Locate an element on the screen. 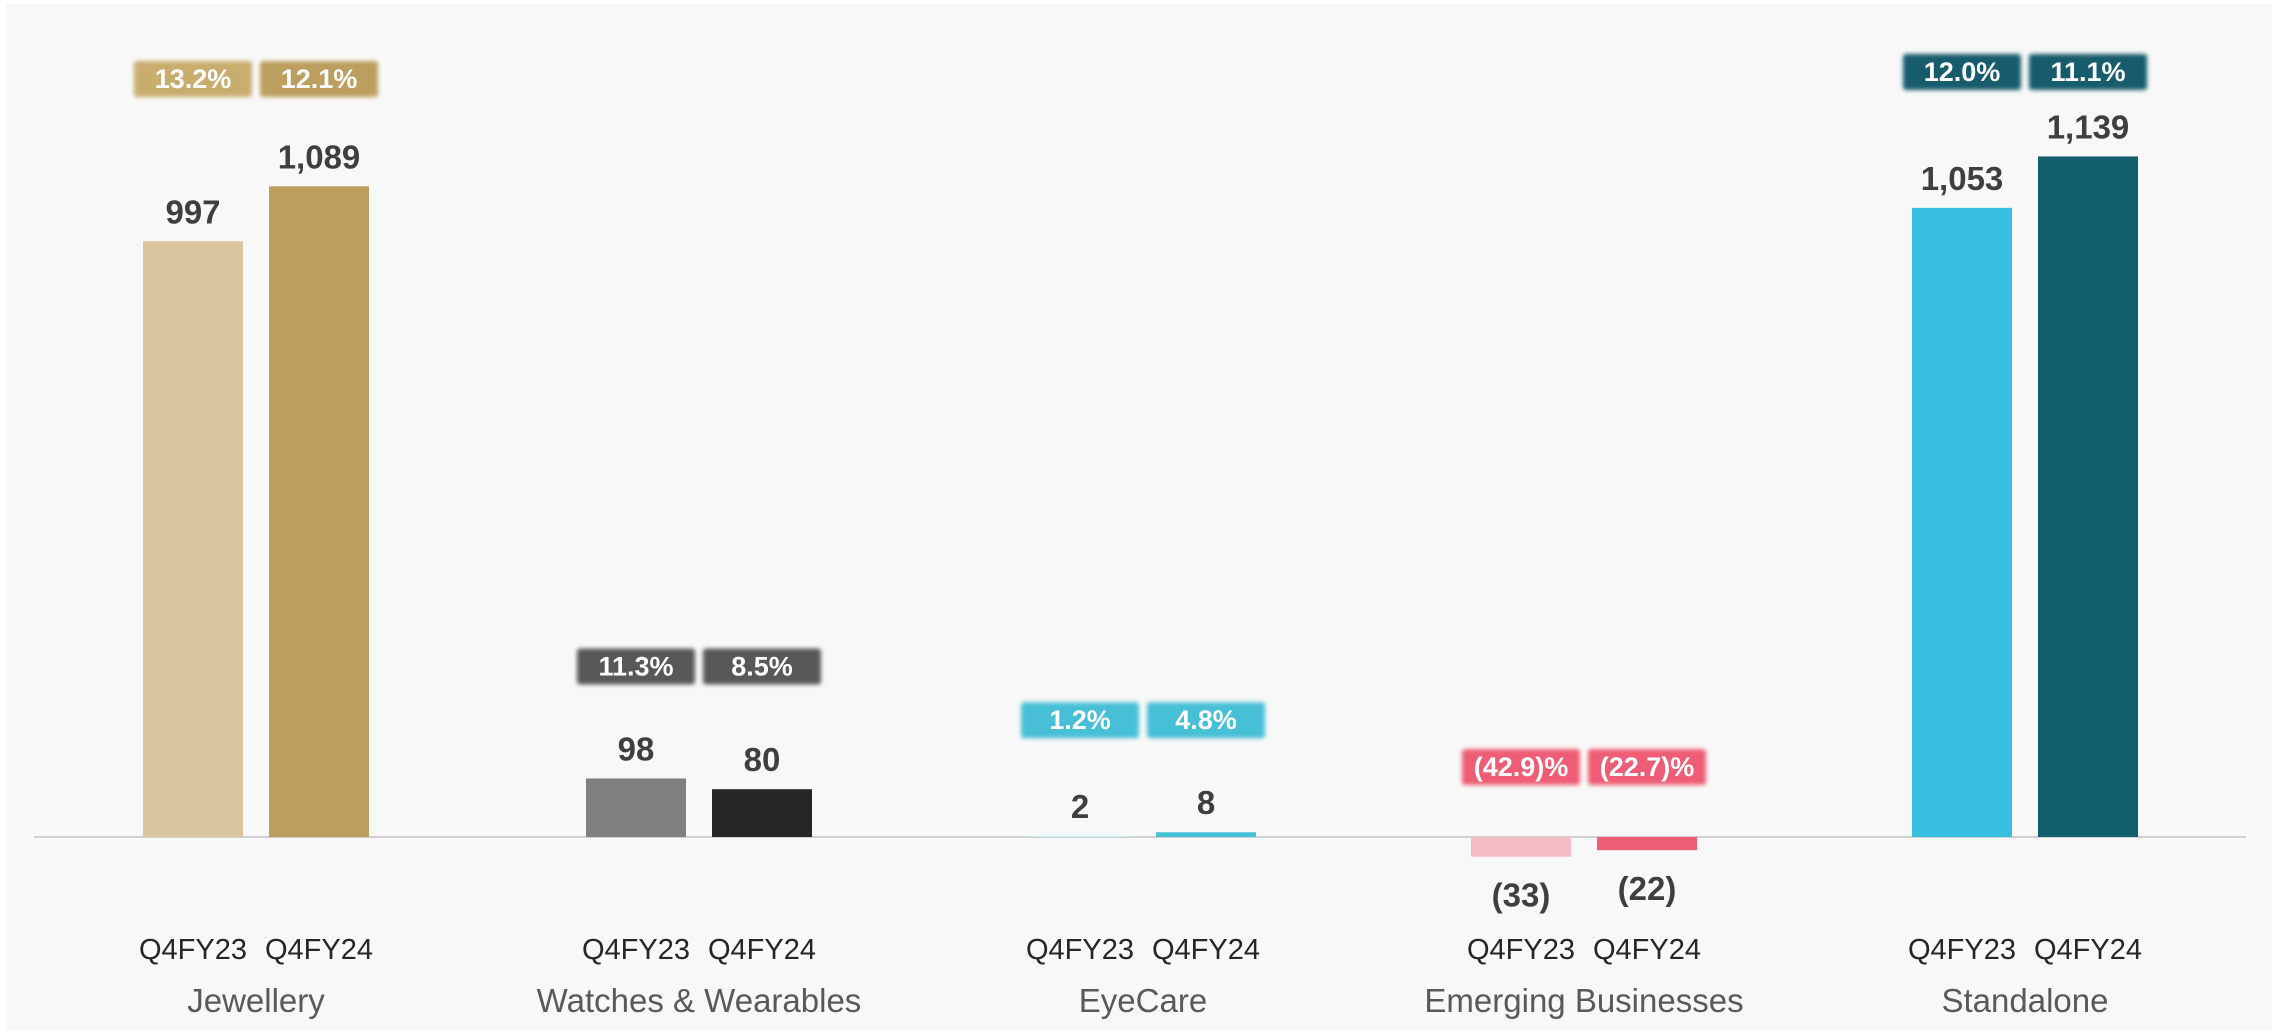 The height and width of the screenshot is (1034, 2279). bar-standalone-q4fy23 is located at coordinates (1962, 522).